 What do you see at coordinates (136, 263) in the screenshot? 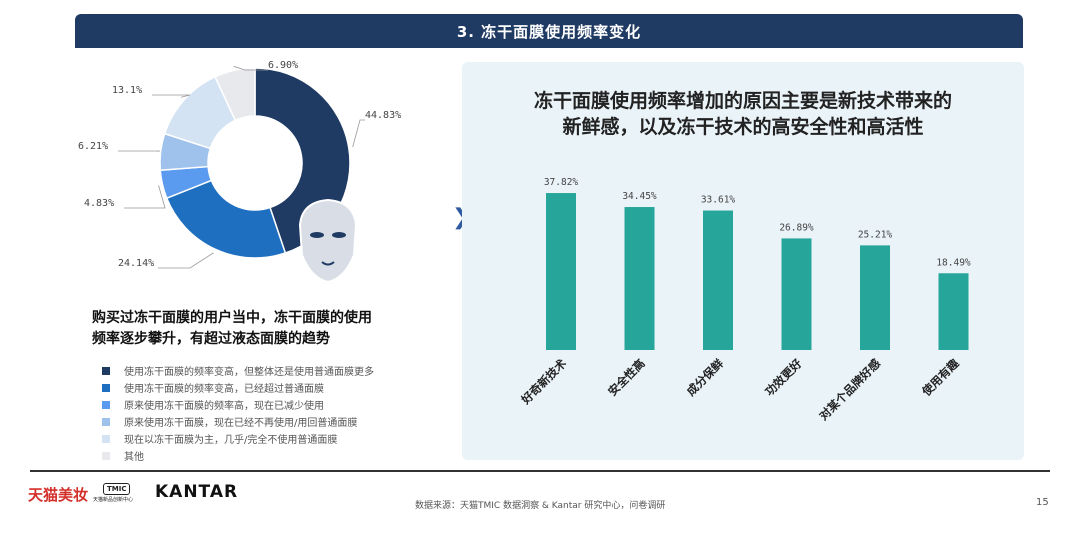
I see `donut-data-label: 24.14%` at bounding box center [136, 263].